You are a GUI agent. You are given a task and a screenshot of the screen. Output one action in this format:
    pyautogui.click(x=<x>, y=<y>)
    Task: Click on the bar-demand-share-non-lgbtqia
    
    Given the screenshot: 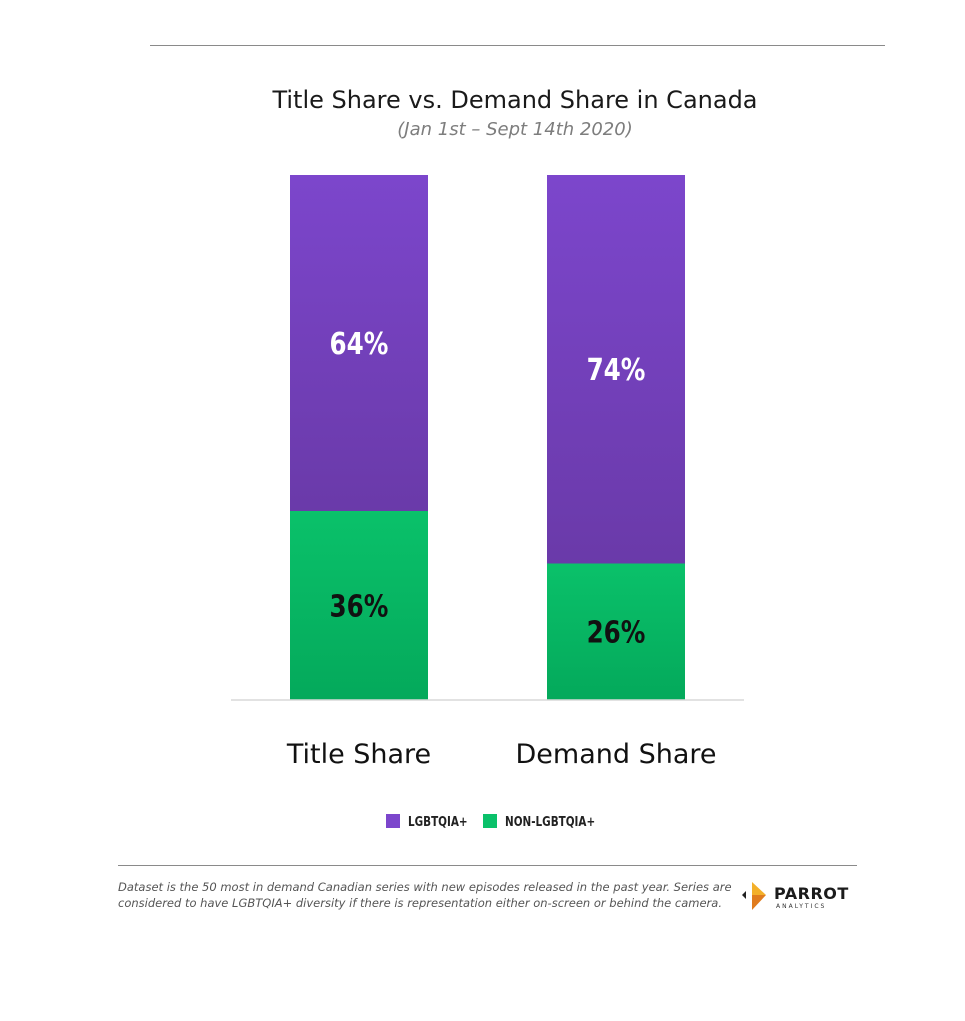 What is the action you would take?
    pyautogui.click(x=616, y=631)
    